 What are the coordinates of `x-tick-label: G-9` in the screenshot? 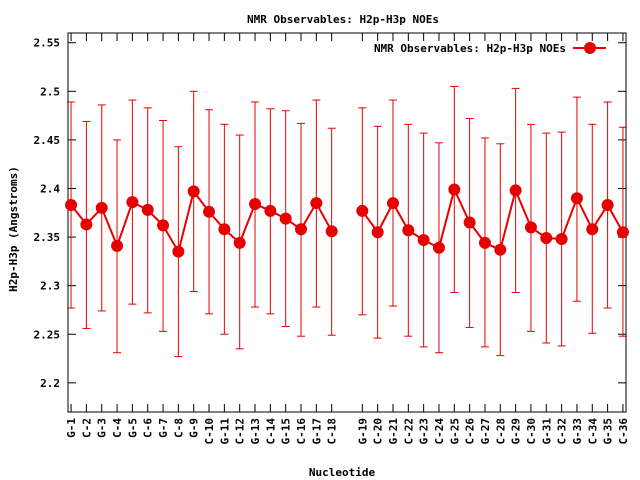 It's located at (194, 428).